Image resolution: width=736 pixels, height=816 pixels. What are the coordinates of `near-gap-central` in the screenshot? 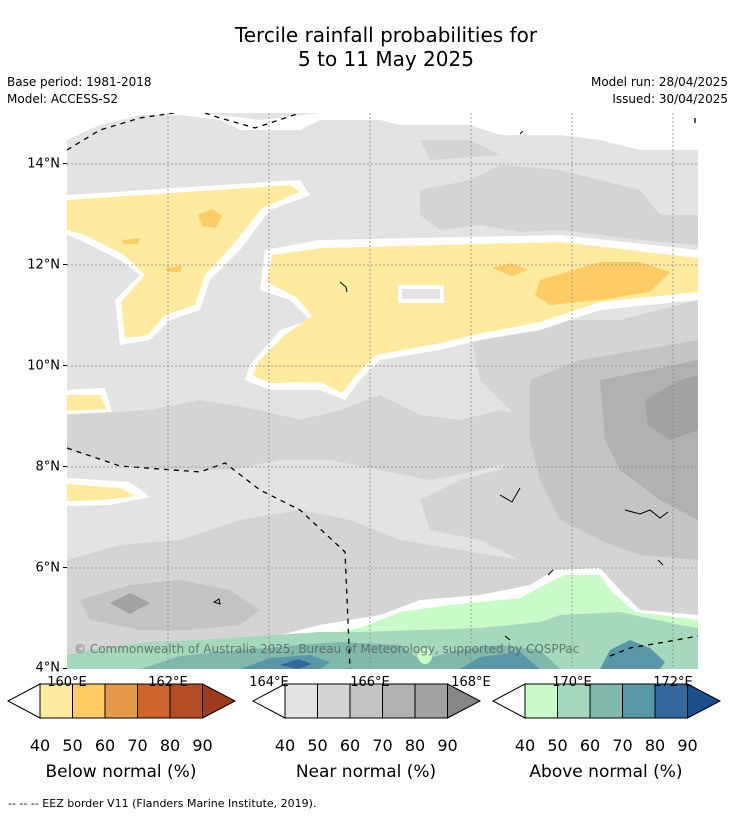 It's located at (421, 294).